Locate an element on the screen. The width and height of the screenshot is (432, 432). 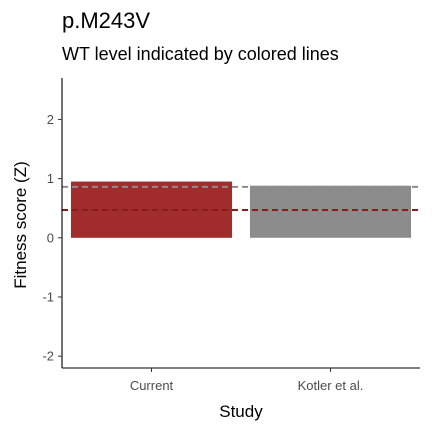
x-axis-title: Study is located at coordinates (241, 411).